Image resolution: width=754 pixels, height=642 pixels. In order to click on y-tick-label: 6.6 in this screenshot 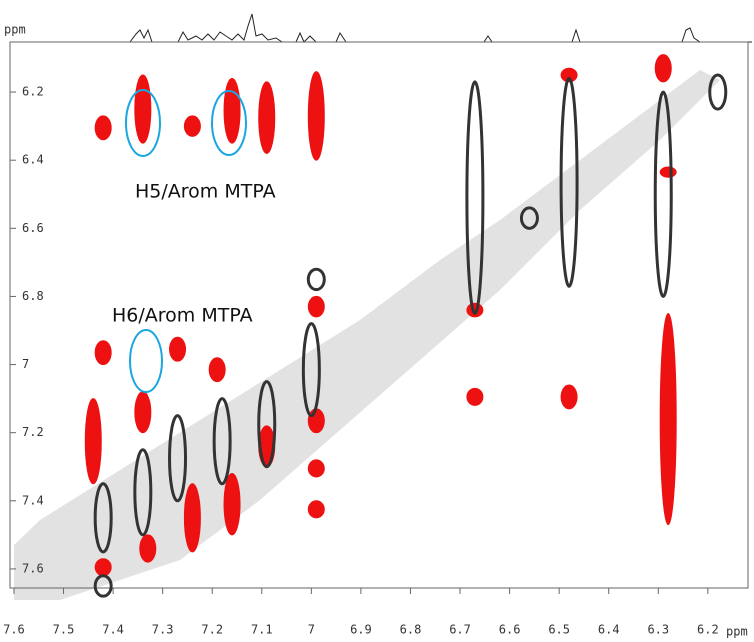, I will do `click(33, 228)`.